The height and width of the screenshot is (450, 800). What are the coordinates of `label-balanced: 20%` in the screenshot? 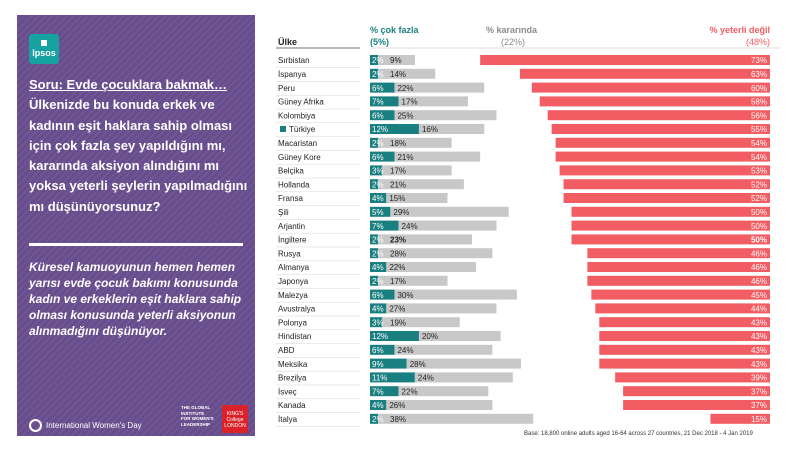 It's located at (430, 336).